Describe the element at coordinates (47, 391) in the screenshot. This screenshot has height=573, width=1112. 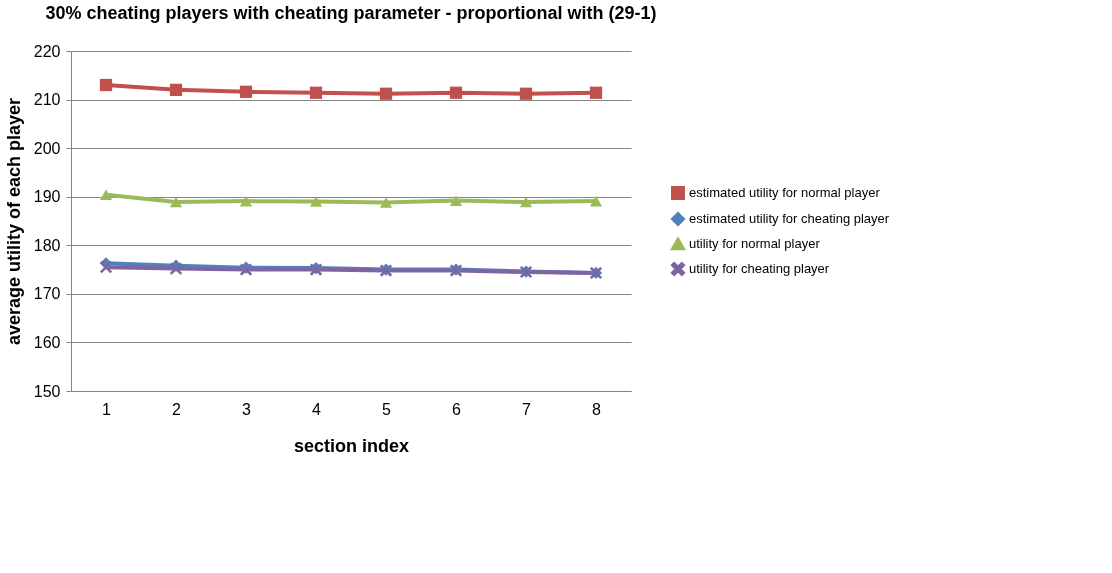
I see `y-tick-label: 150` at that location.